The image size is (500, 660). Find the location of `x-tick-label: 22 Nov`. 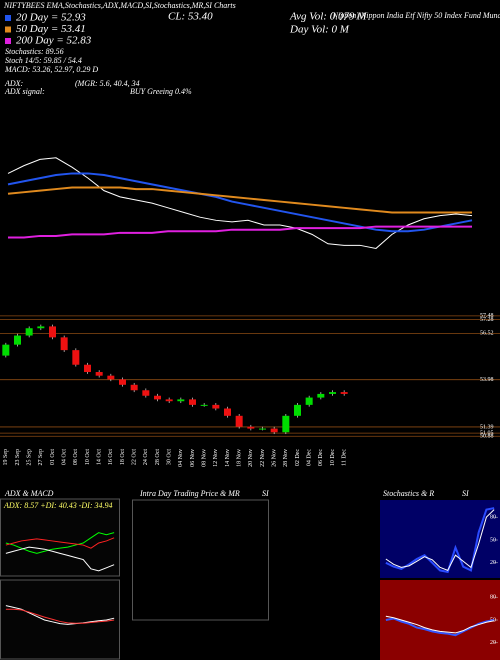

x-tick-label: 22 Nov is located at coordinates (263, 458).